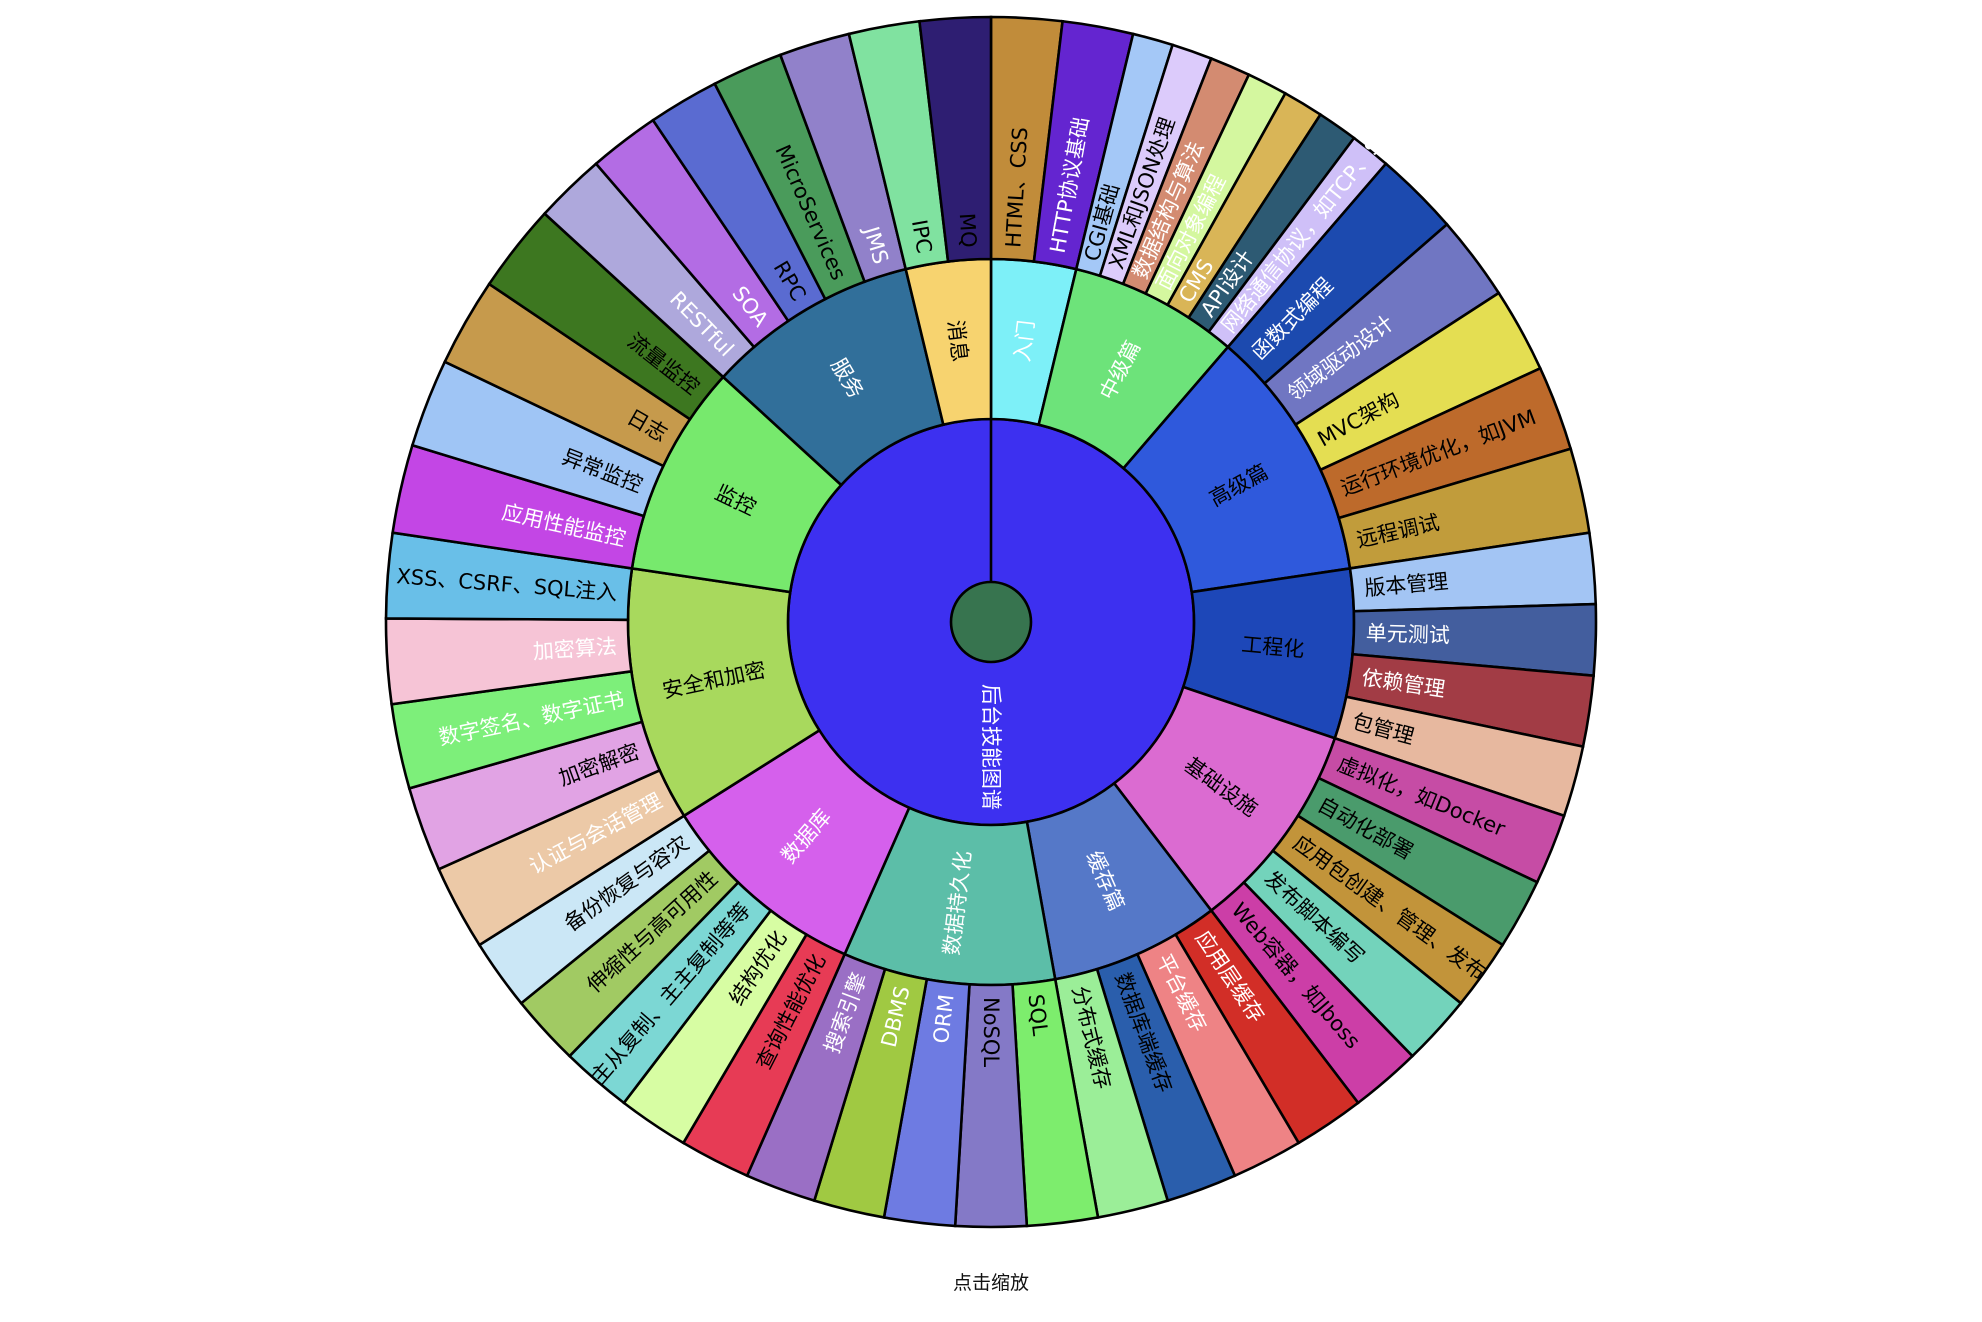 The image size is (1982, 1322). What do you see at coordinates (991, 622) in the screenshot?
I see `center-node` at bounding box center [991, 622].